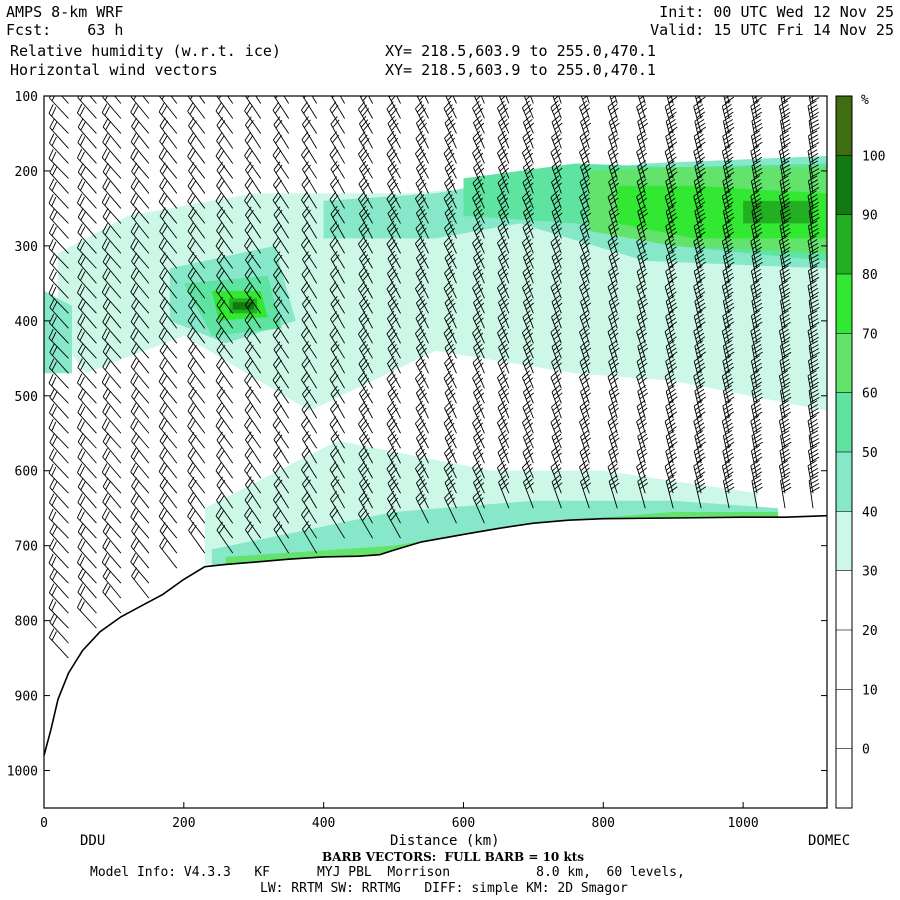  I want to click on left-endpoint-label: DDU, so click(93, 841).